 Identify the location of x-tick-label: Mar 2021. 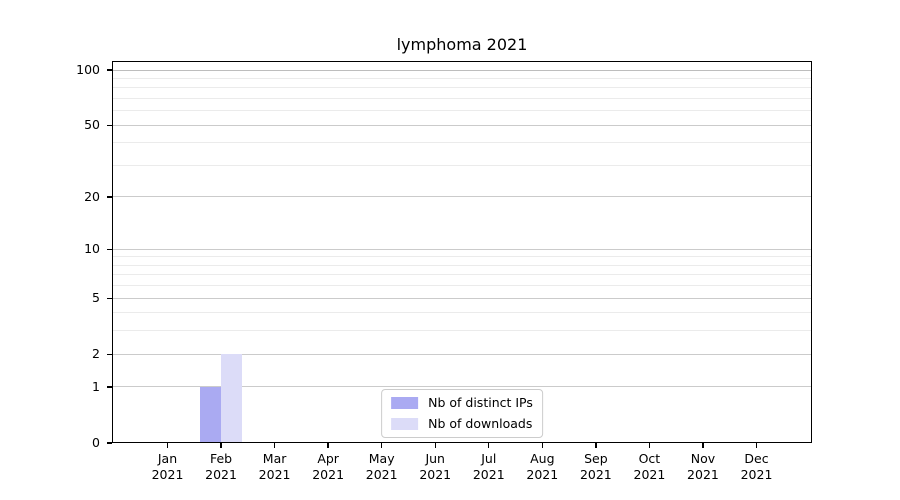
(275, 466).